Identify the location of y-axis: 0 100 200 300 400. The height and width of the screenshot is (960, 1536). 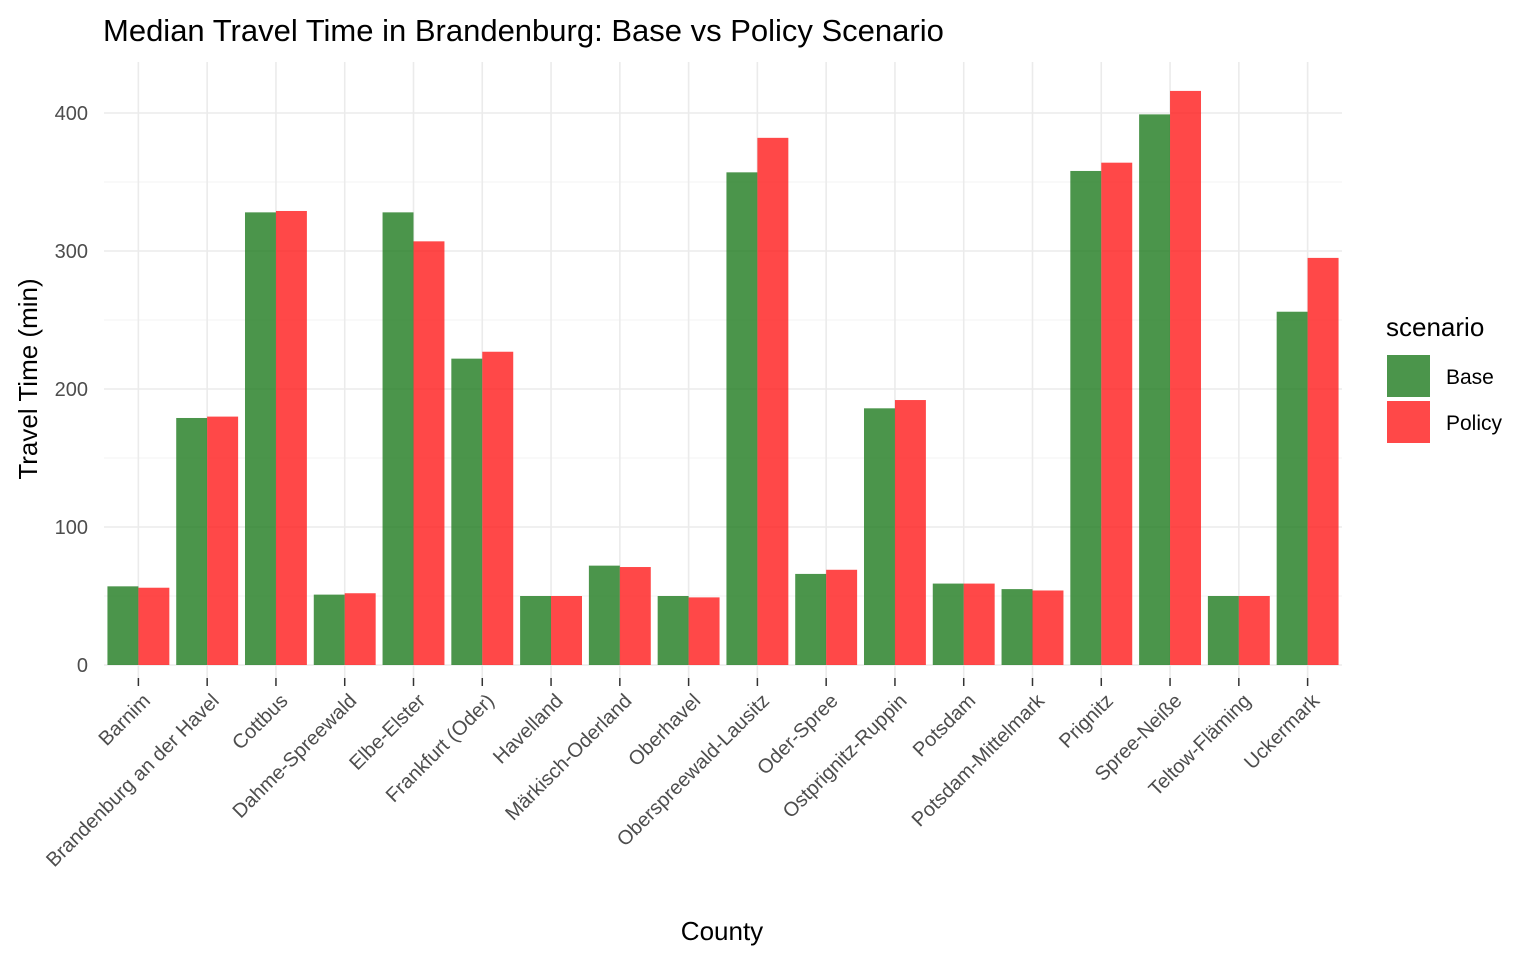
(71, 390).